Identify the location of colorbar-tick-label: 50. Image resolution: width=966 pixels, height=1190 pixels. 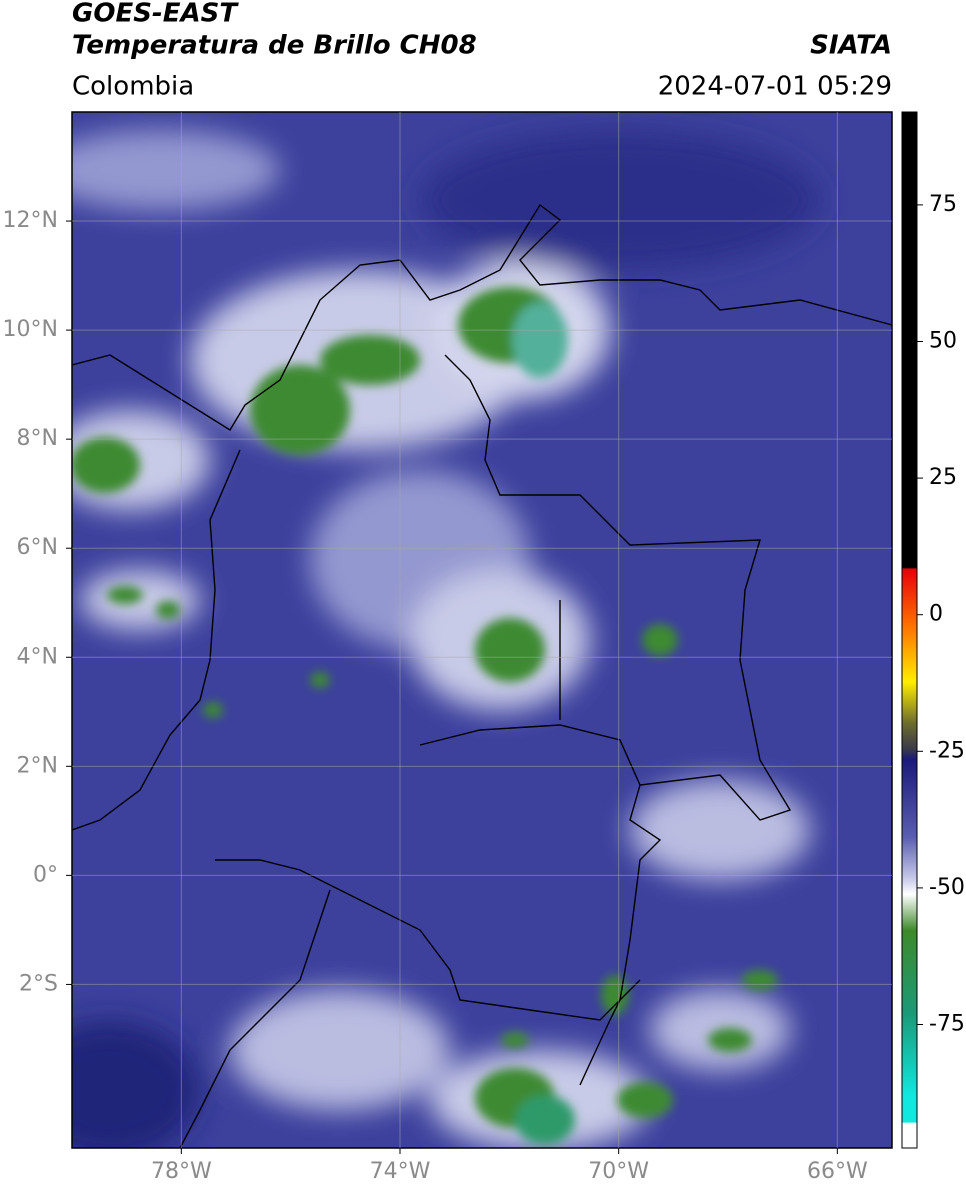
(943, 340).